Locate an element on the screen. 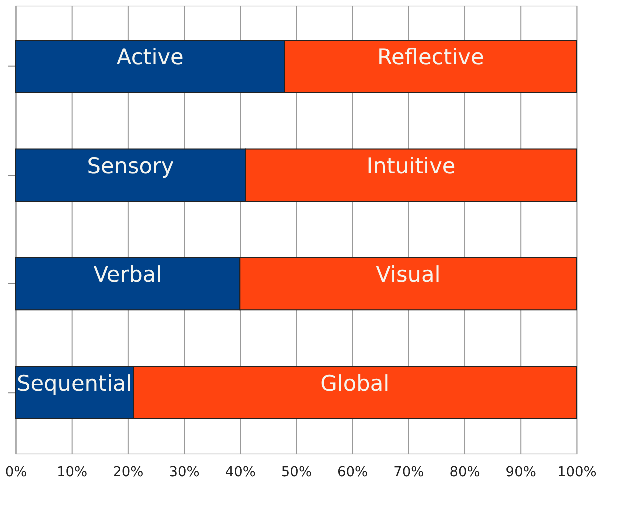 The height and width of the screenshot is (510, 621). data-label: Reflective is located at coordinates (430, 58).